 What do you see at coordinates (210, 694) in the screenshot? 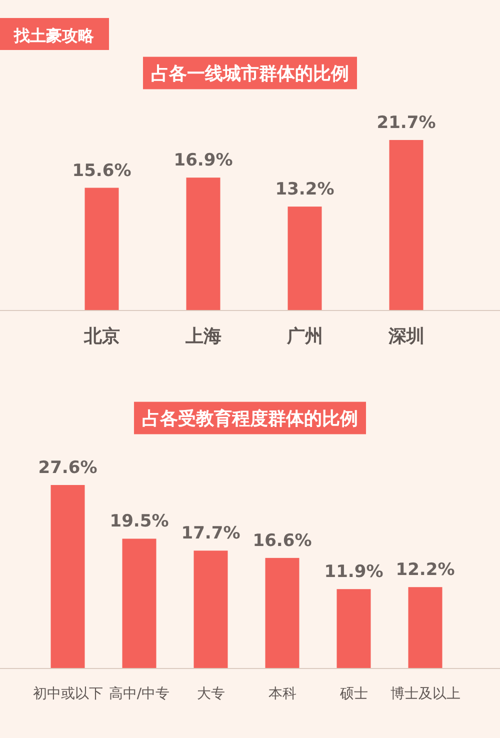
I see `x-tick-label: 大专` at bounding box center [210, 694].